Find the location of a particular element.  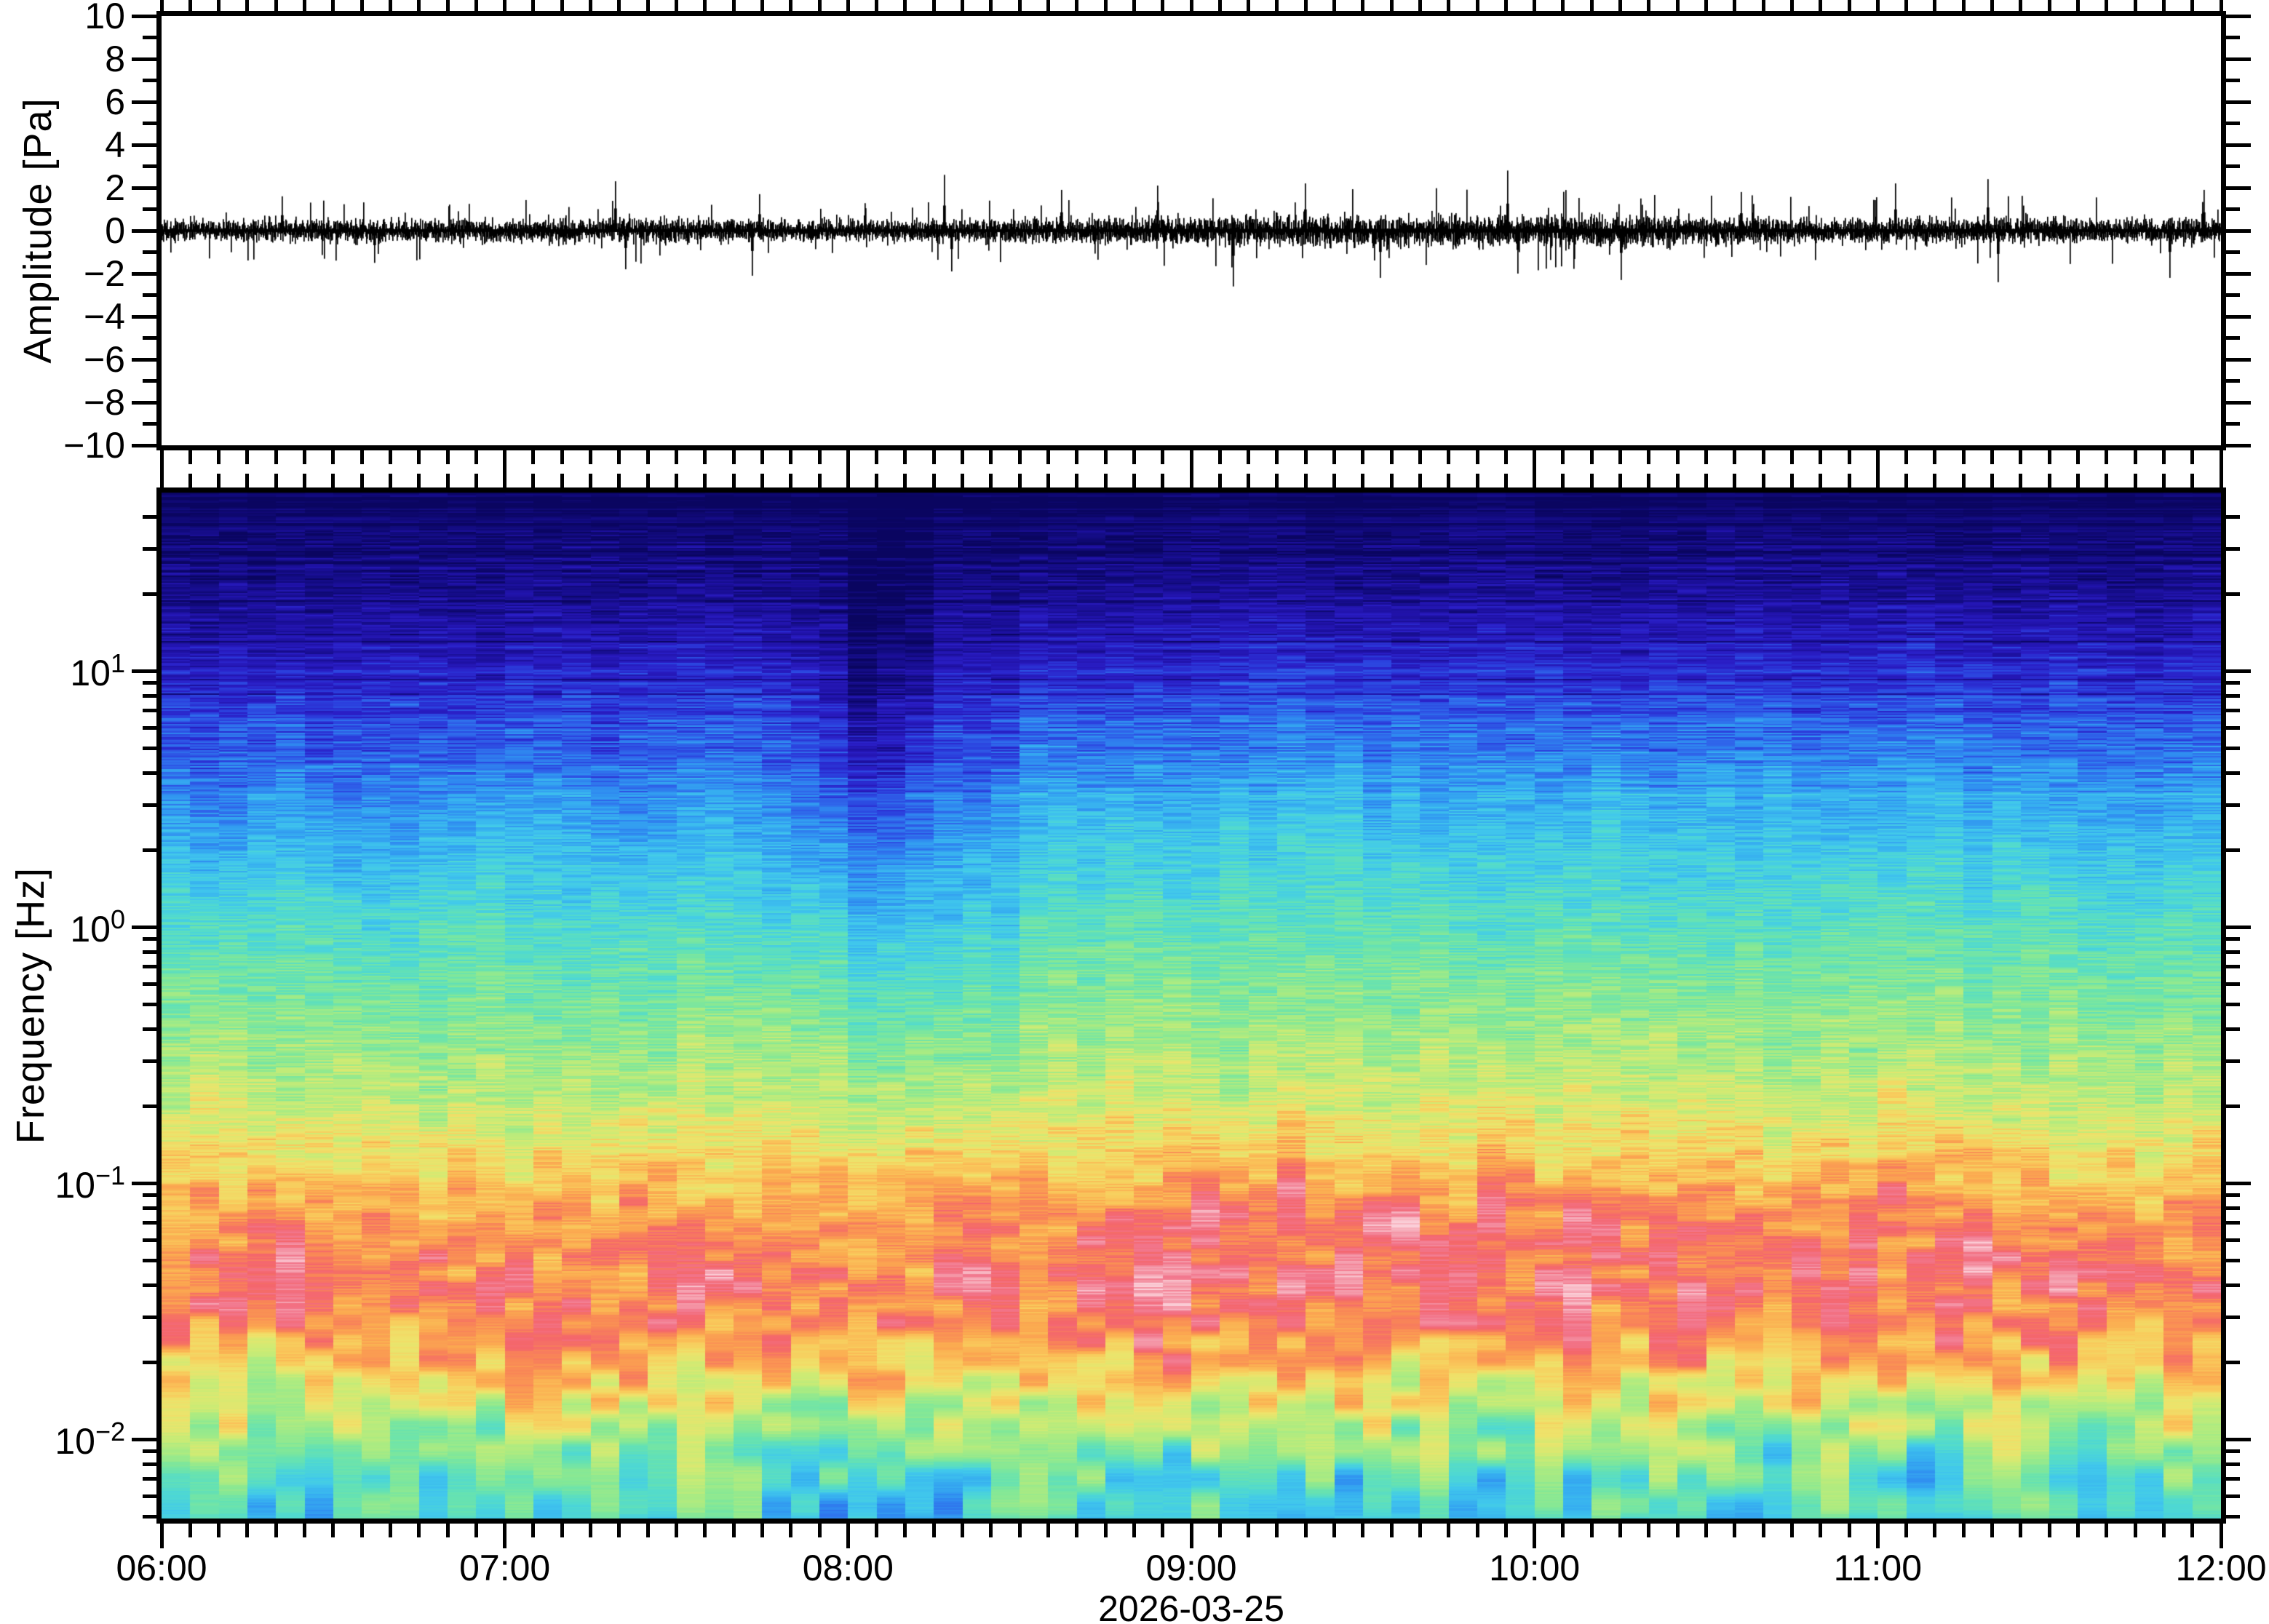

amplitude-tick-label: −8 is located at coordinates (104, 402).